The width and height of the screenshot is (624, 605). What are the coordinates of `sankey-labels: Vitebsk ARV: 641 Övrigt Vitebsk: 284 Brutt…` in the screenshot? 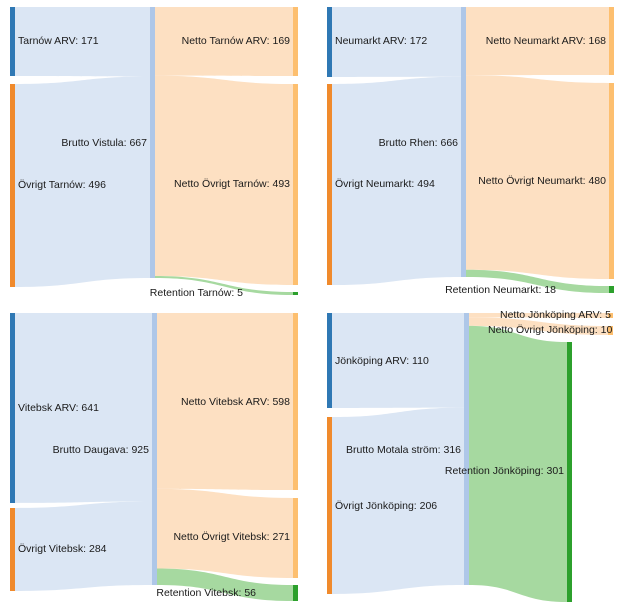 It's located at (154, 497).